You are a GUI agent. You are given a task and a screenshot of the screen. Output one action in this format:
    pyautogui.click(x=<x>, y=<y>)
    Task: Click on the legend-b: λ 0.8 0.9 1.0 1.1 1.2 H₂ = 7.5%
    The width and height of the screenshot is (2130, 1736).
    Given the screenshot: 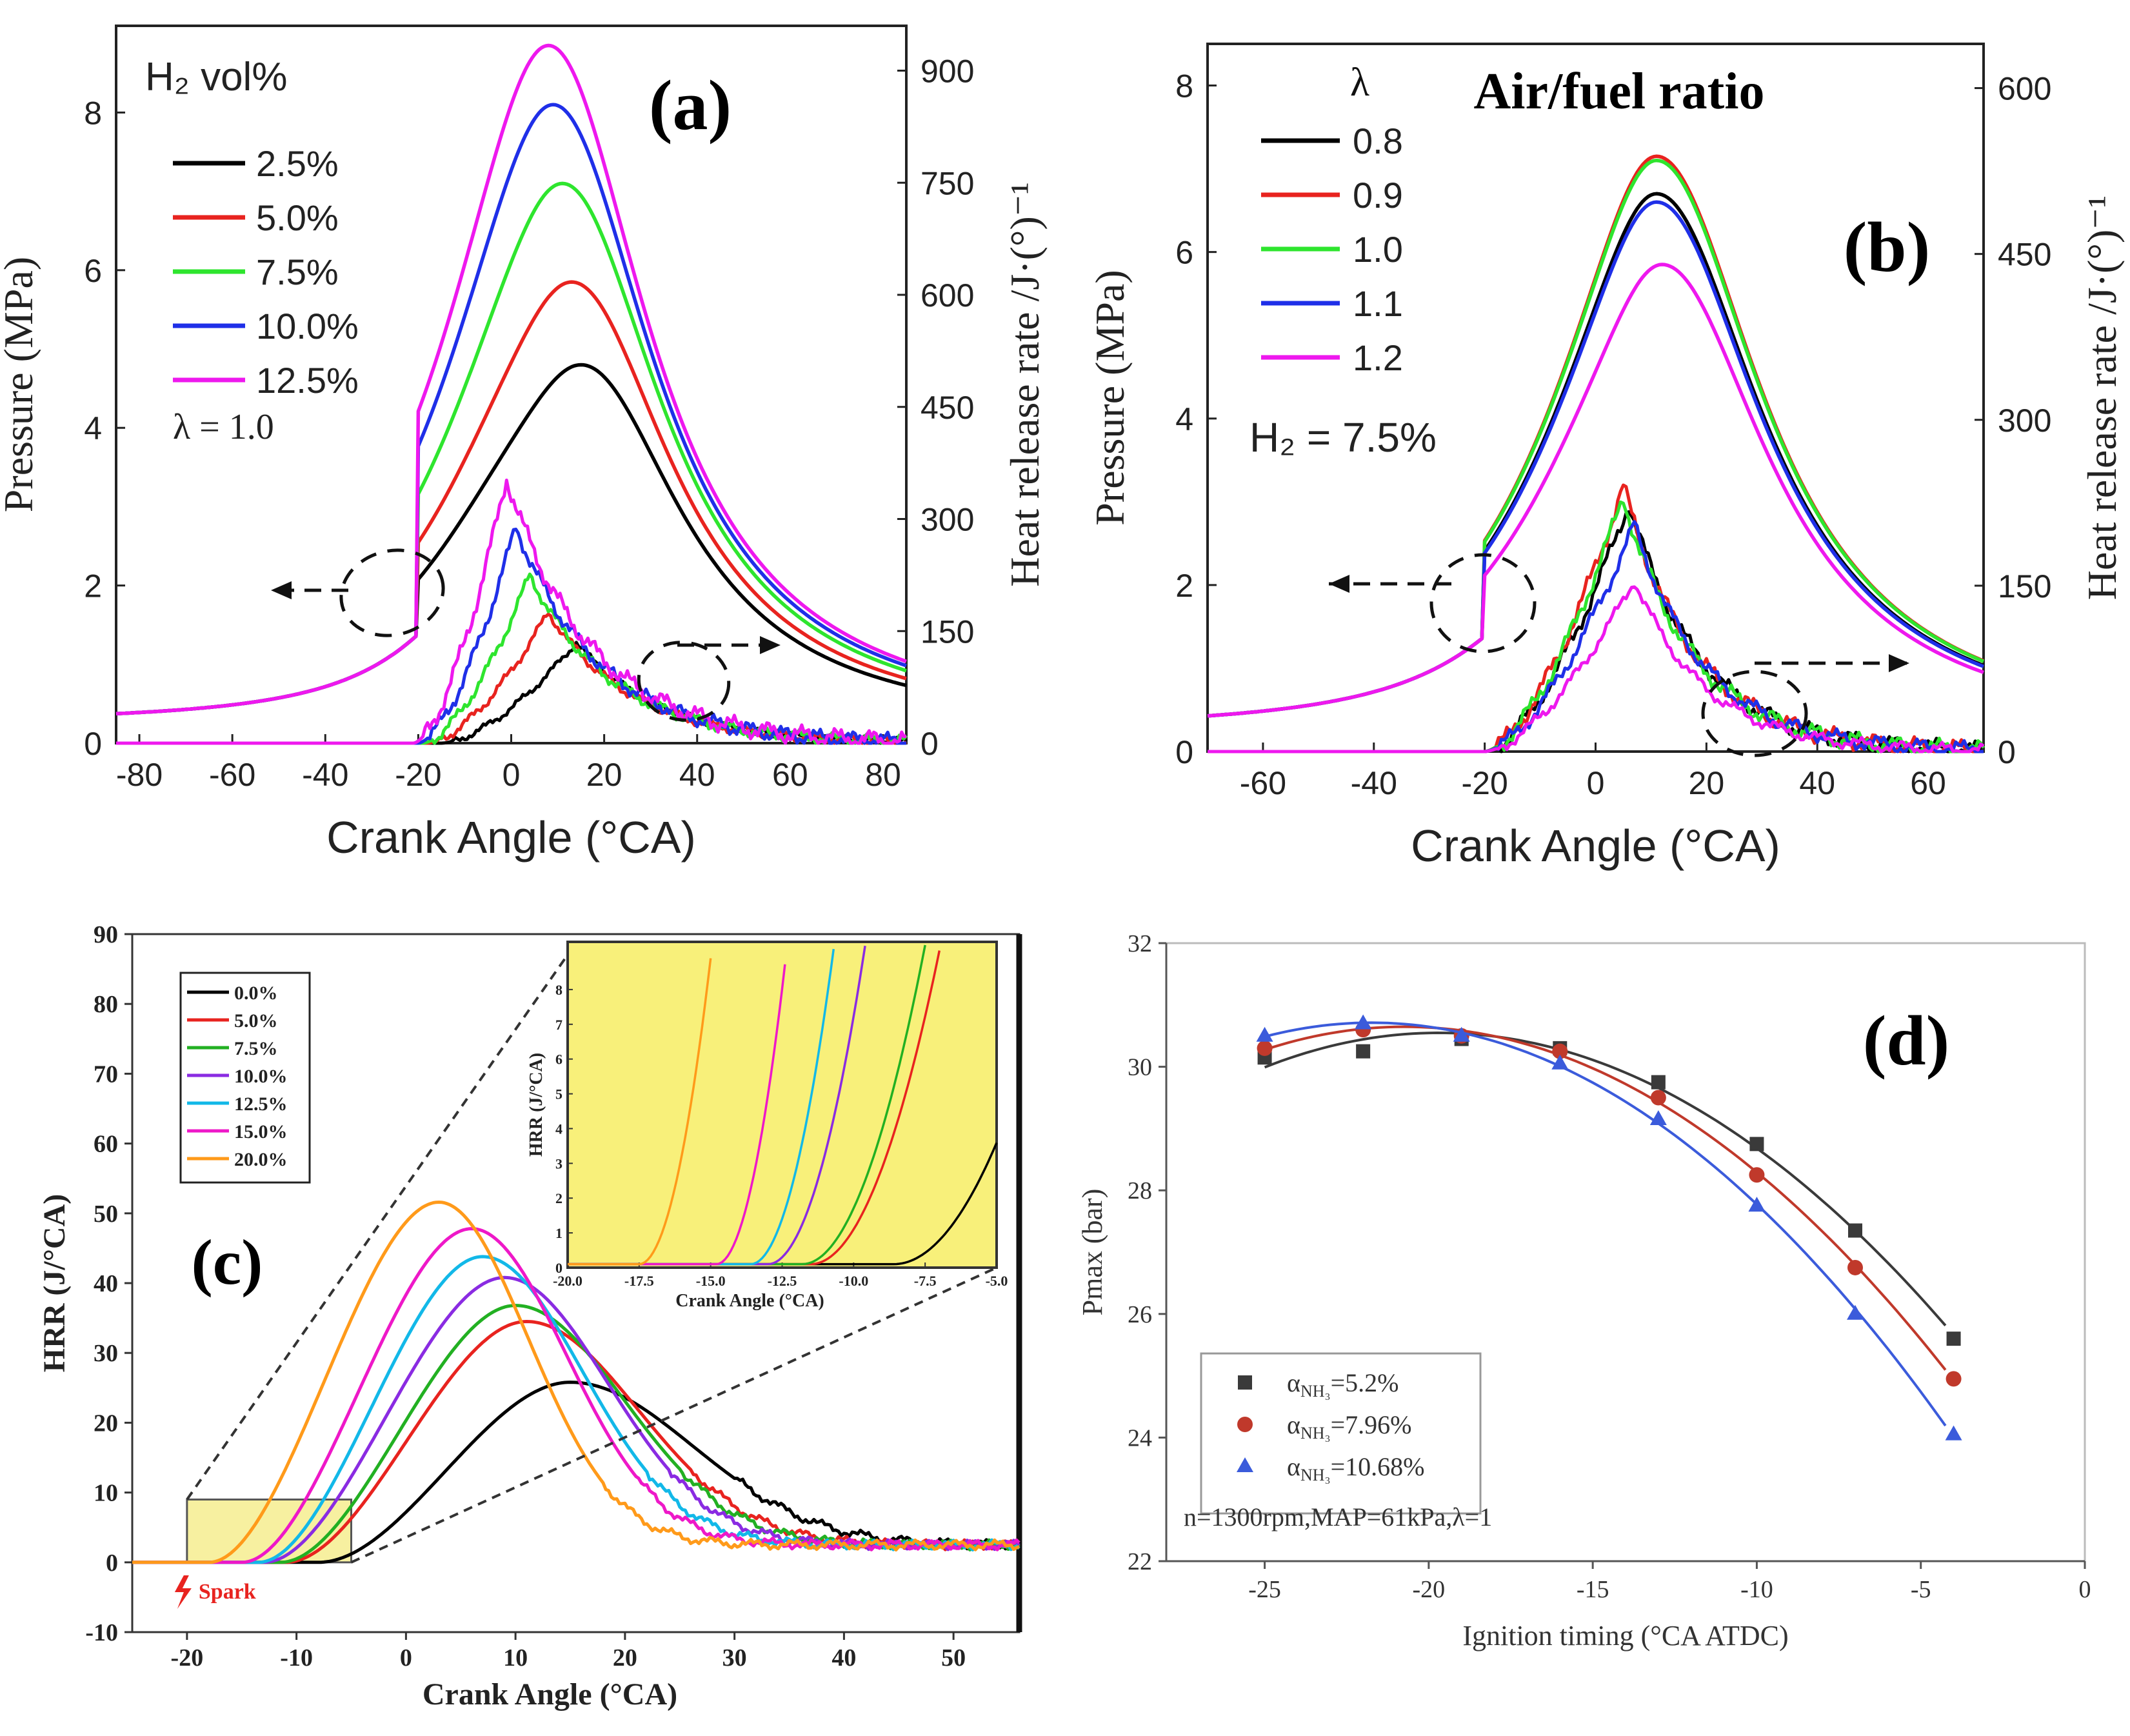 What is the action you would take?
    pyautogui.click(x=1343, y=261)
    